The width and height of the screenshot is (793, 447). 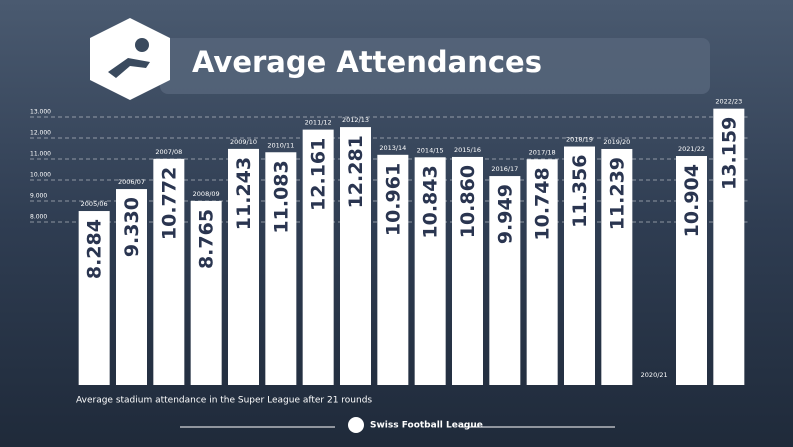 I want to click on value-label: 13.159, so click(x=729, y=153).